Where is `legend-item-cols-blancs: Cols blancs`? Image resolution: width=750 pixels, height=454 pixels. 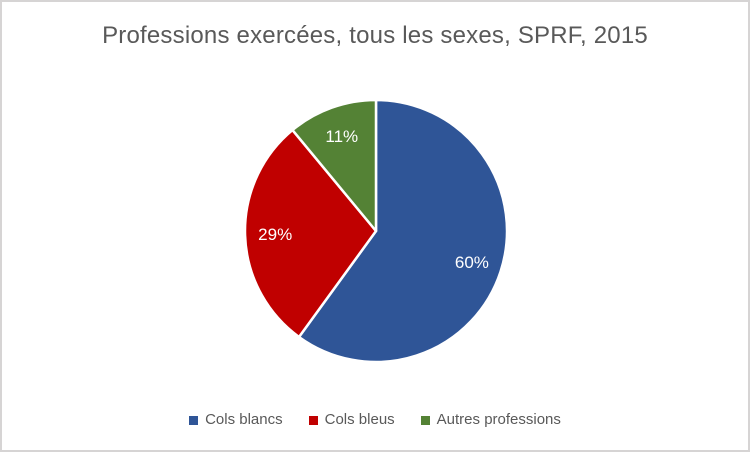 legend-item-cols-blancs: Cols blancs is located at coordinates (236, 420).